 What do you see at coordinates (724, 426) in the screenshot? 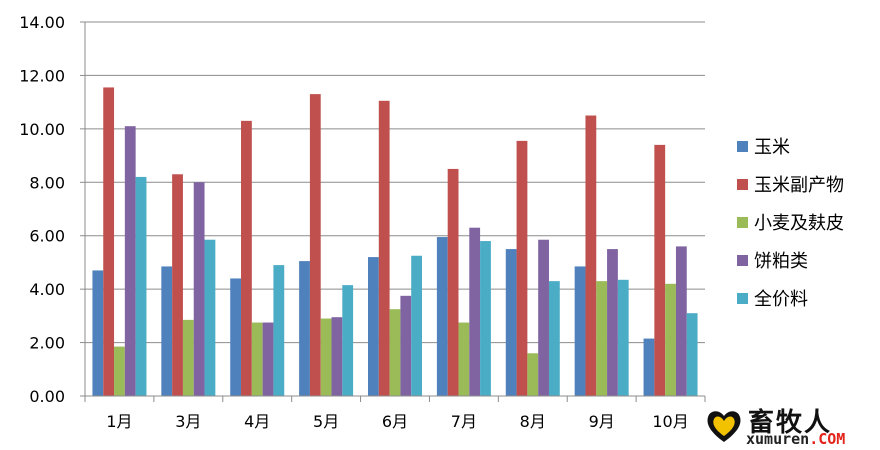
I see `heart-logo-icon` at bounding box center [724, 426].